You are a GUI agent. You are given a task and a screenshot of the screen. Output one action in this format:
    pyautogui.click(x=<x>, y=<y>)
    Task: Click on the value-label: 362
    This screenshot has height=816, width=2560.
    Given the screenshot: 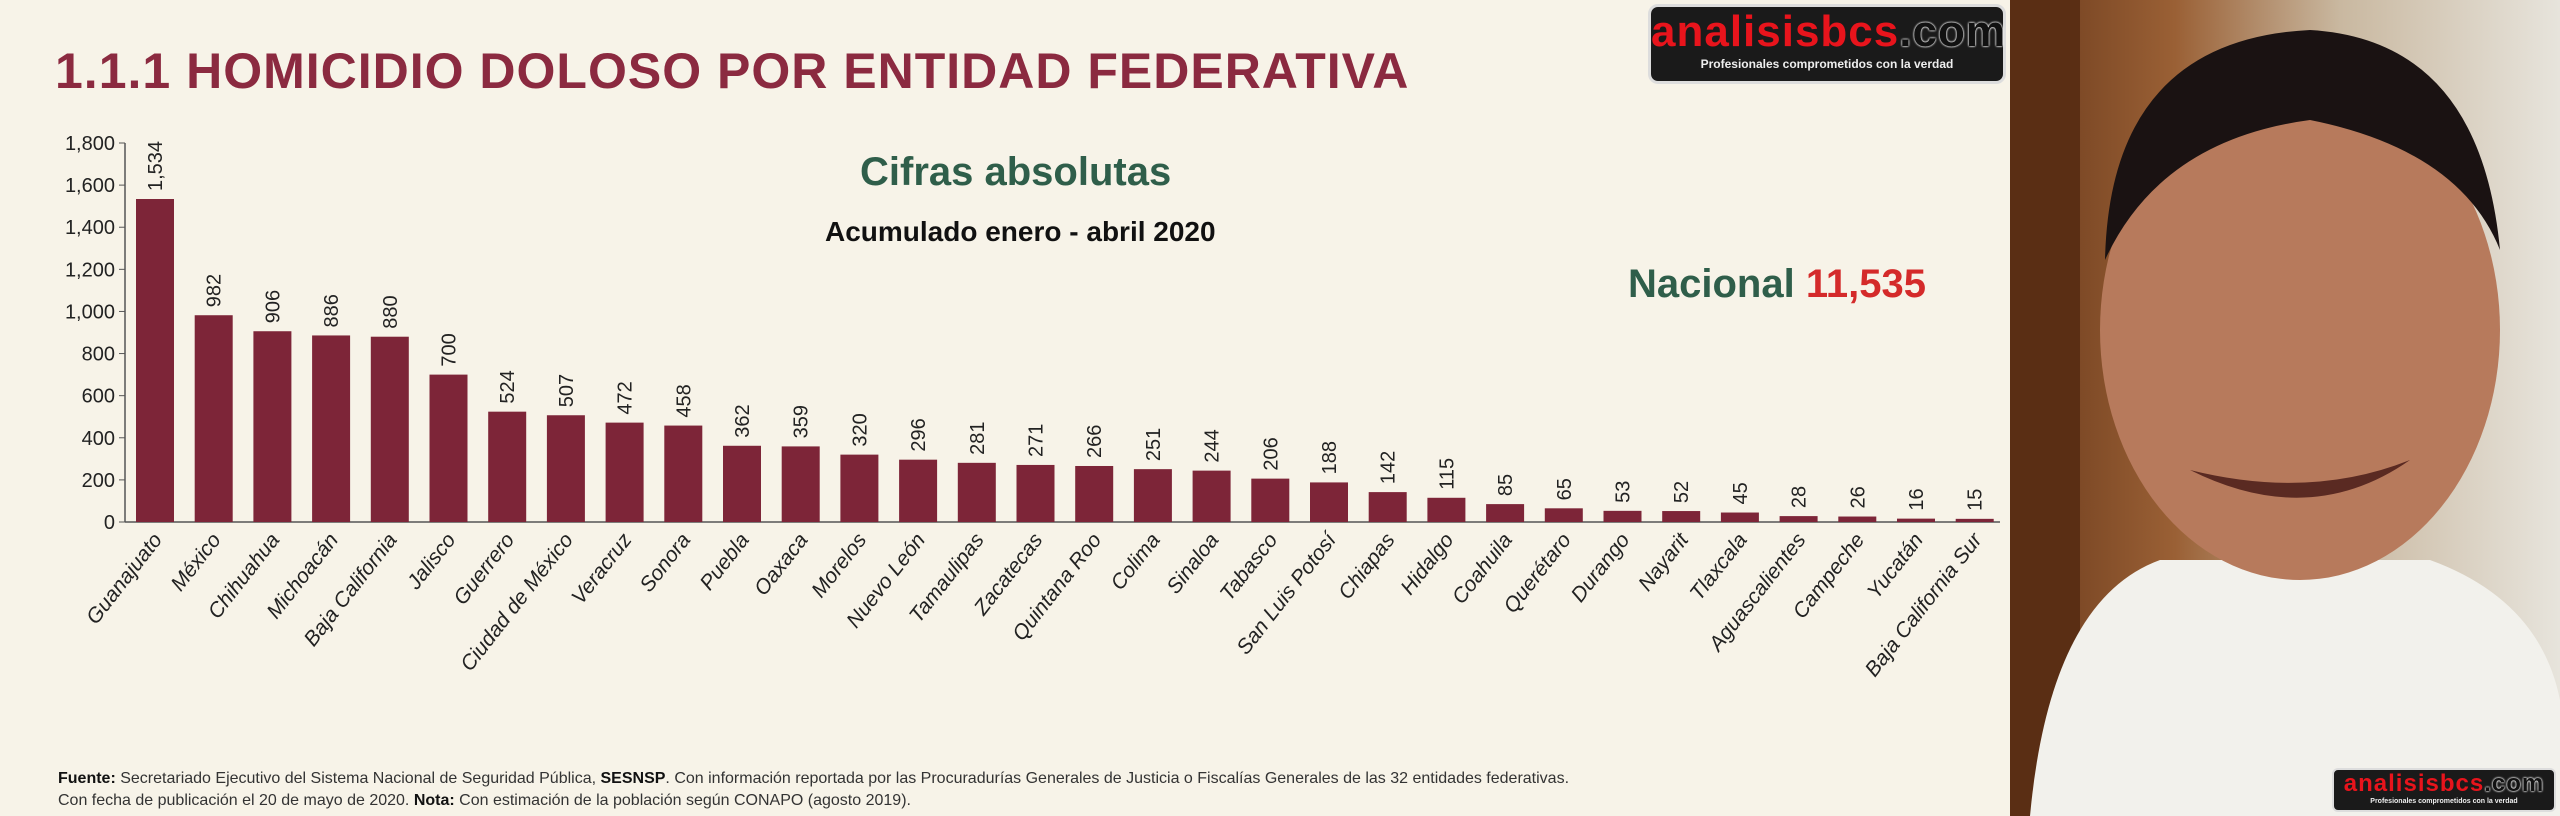 What is the action you would take?
    pyautogui.click(x=743, y=420)
    